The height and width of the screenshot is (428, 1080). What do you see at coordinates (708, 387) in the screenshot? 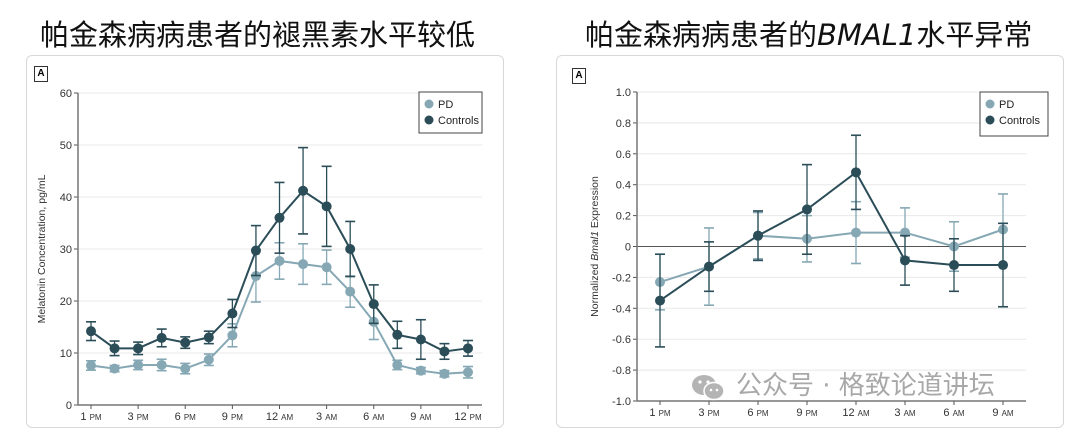
I see `wechat-icon` at bounding box center [708, 387].